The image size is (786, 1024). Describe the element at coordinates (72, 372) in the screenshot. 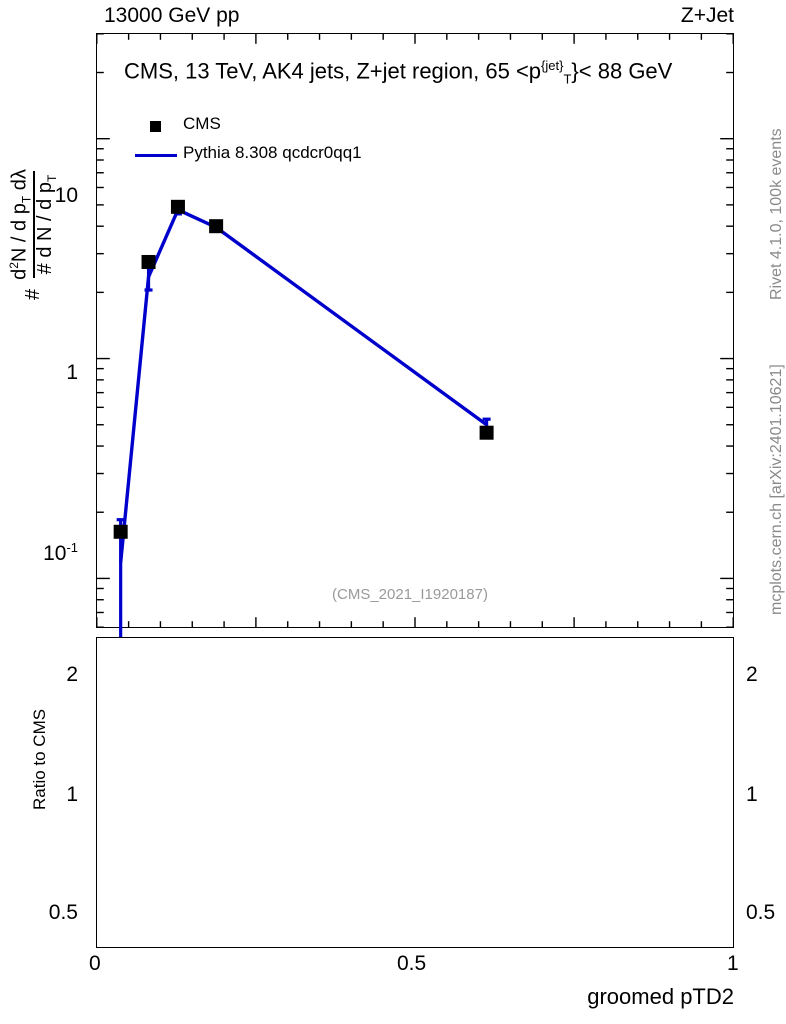

I see `y-tick-label-1: 1` at that location.